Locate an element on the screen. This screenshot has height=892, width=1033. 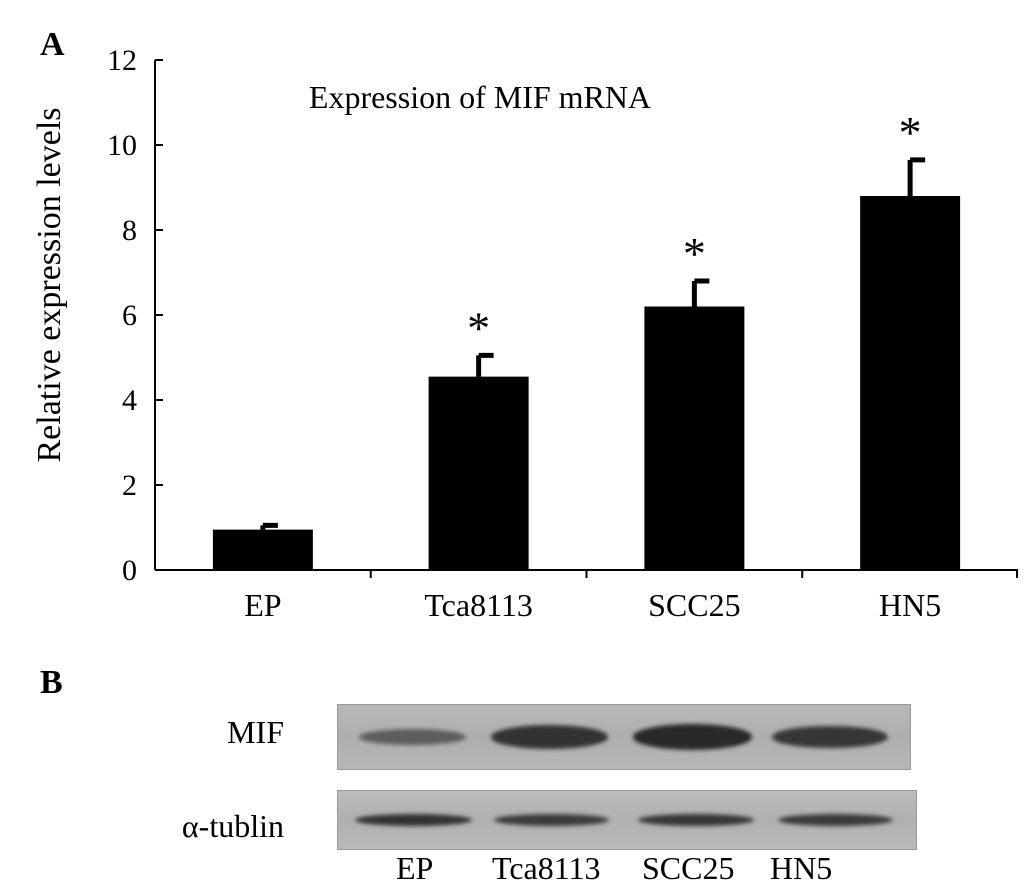
y-tick-label: 2 is located at coordinates (129, 485).